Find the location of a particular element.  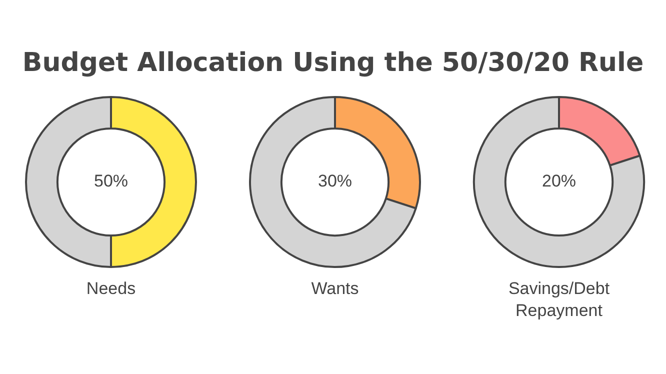

data-label: 30% is located at coordinates (335, 181).